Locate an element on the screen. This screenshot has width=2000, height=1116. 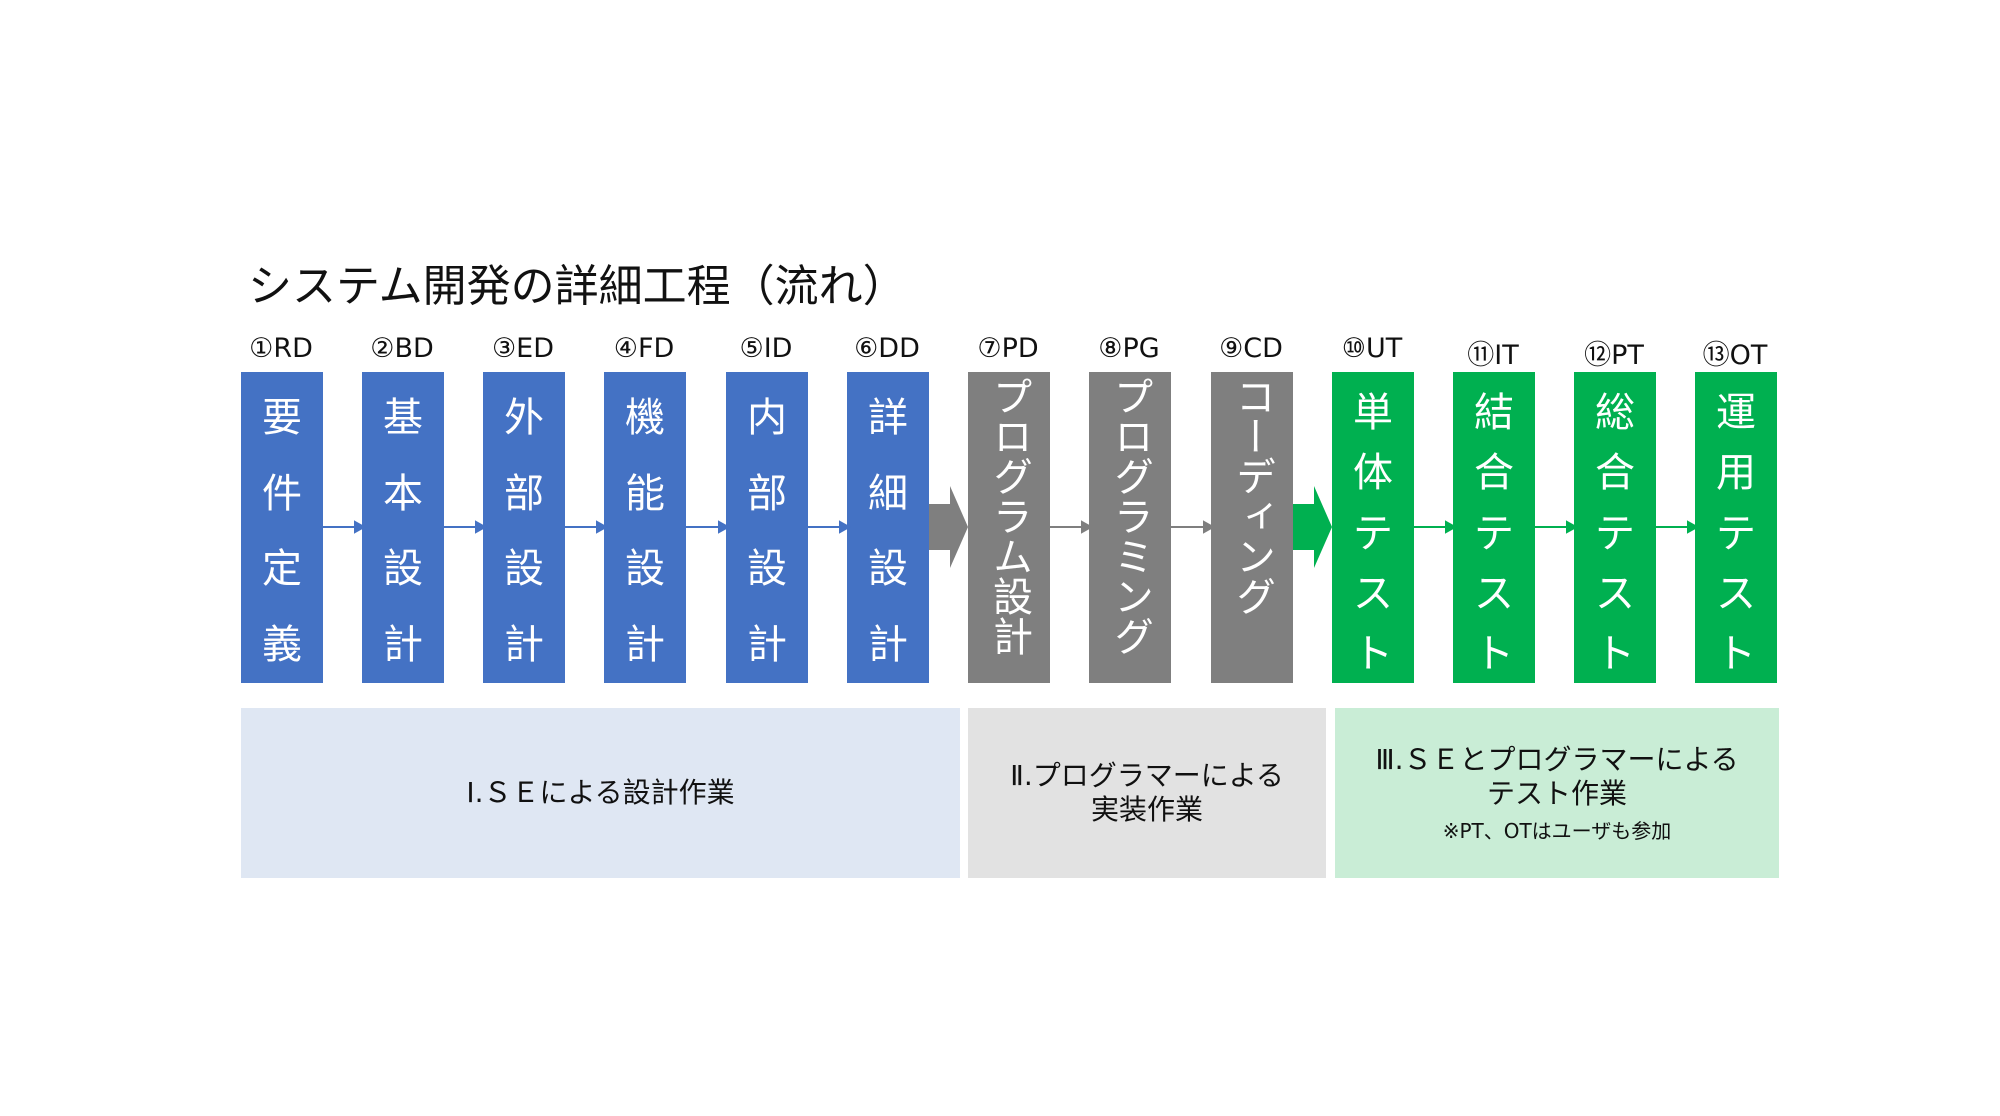
step-label-it: ⑪IT is located at coordinates (1493, 355).